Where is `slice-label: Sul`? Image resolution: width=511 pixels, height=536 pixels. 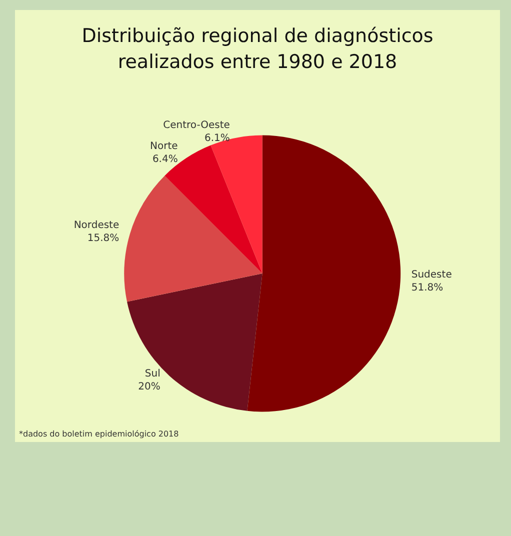
slice-label: Sul is located at coordinates (152, 374).